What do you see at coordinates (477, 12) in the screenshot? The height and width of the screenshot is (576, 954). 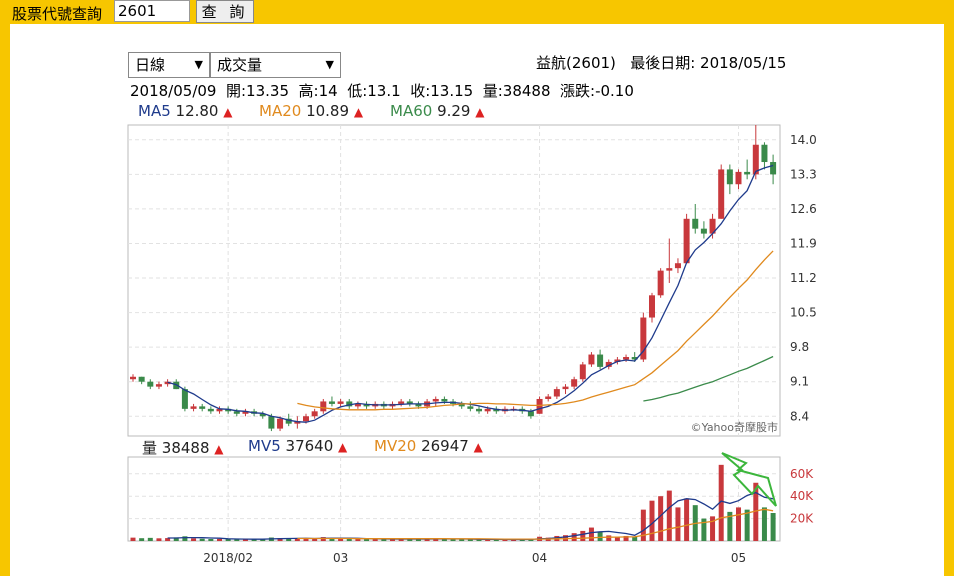 I see `top-bar: 股票代號查詢 查 詢` at bounding box center [477, 12].